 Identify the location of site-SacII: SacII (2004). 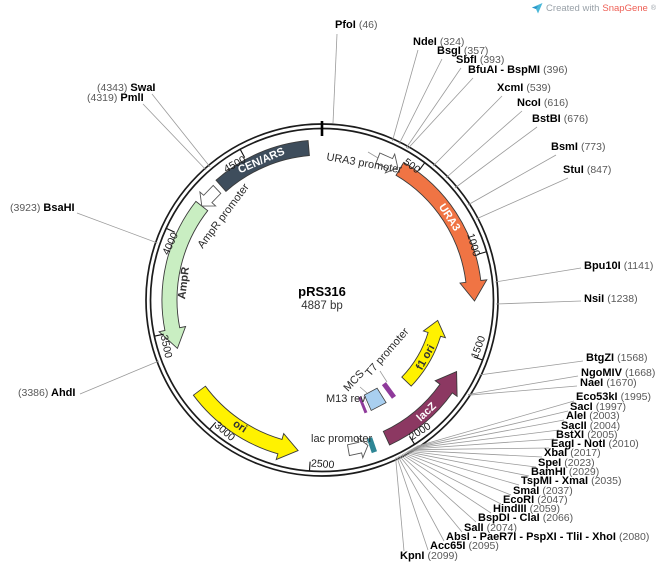
(591, 426).